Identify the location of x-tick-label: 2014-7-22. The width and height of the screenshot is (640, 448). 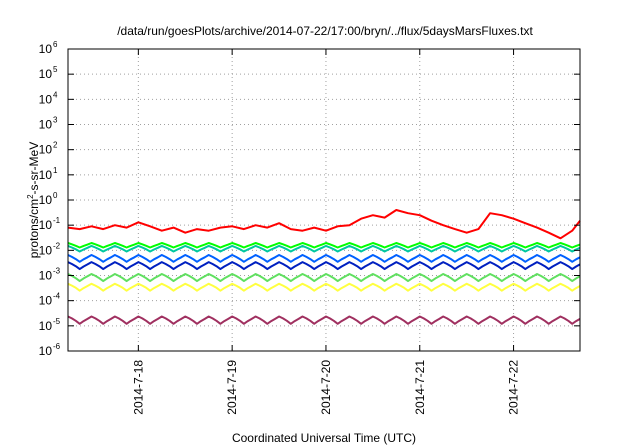
(514, 387).